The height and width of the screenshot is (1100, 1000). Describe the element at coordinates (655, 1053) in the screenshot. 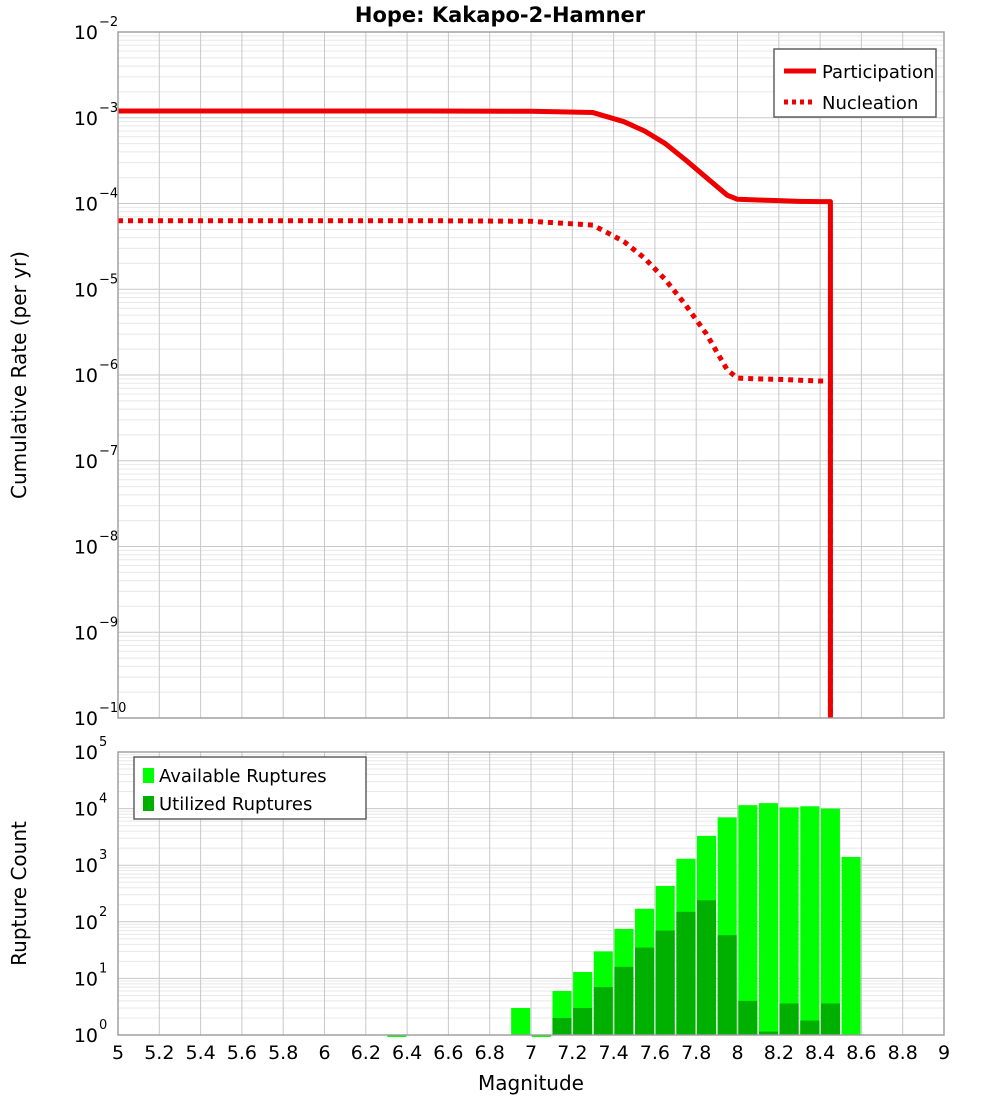

I see `x-tick-label: 7.6` at that location.